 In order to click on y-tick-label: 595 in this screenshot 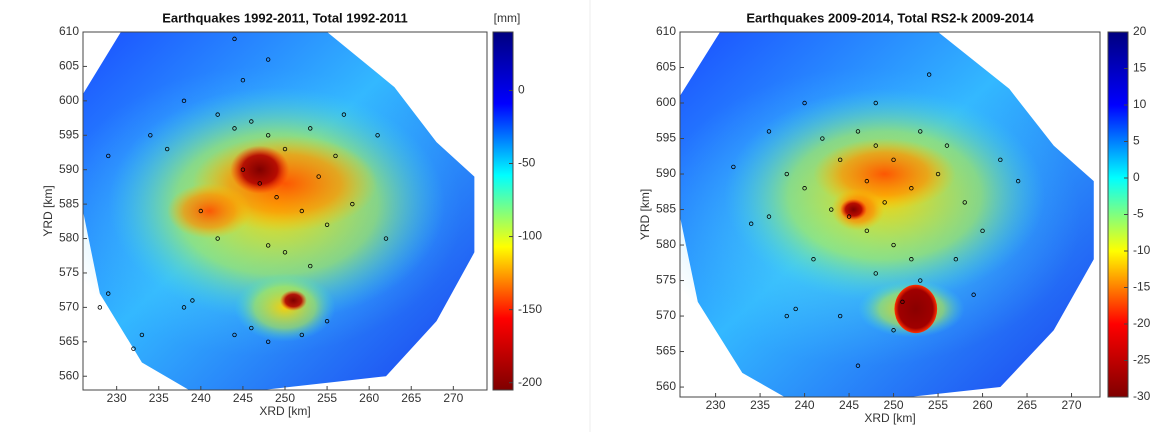, I will do `click(666, 138)`.